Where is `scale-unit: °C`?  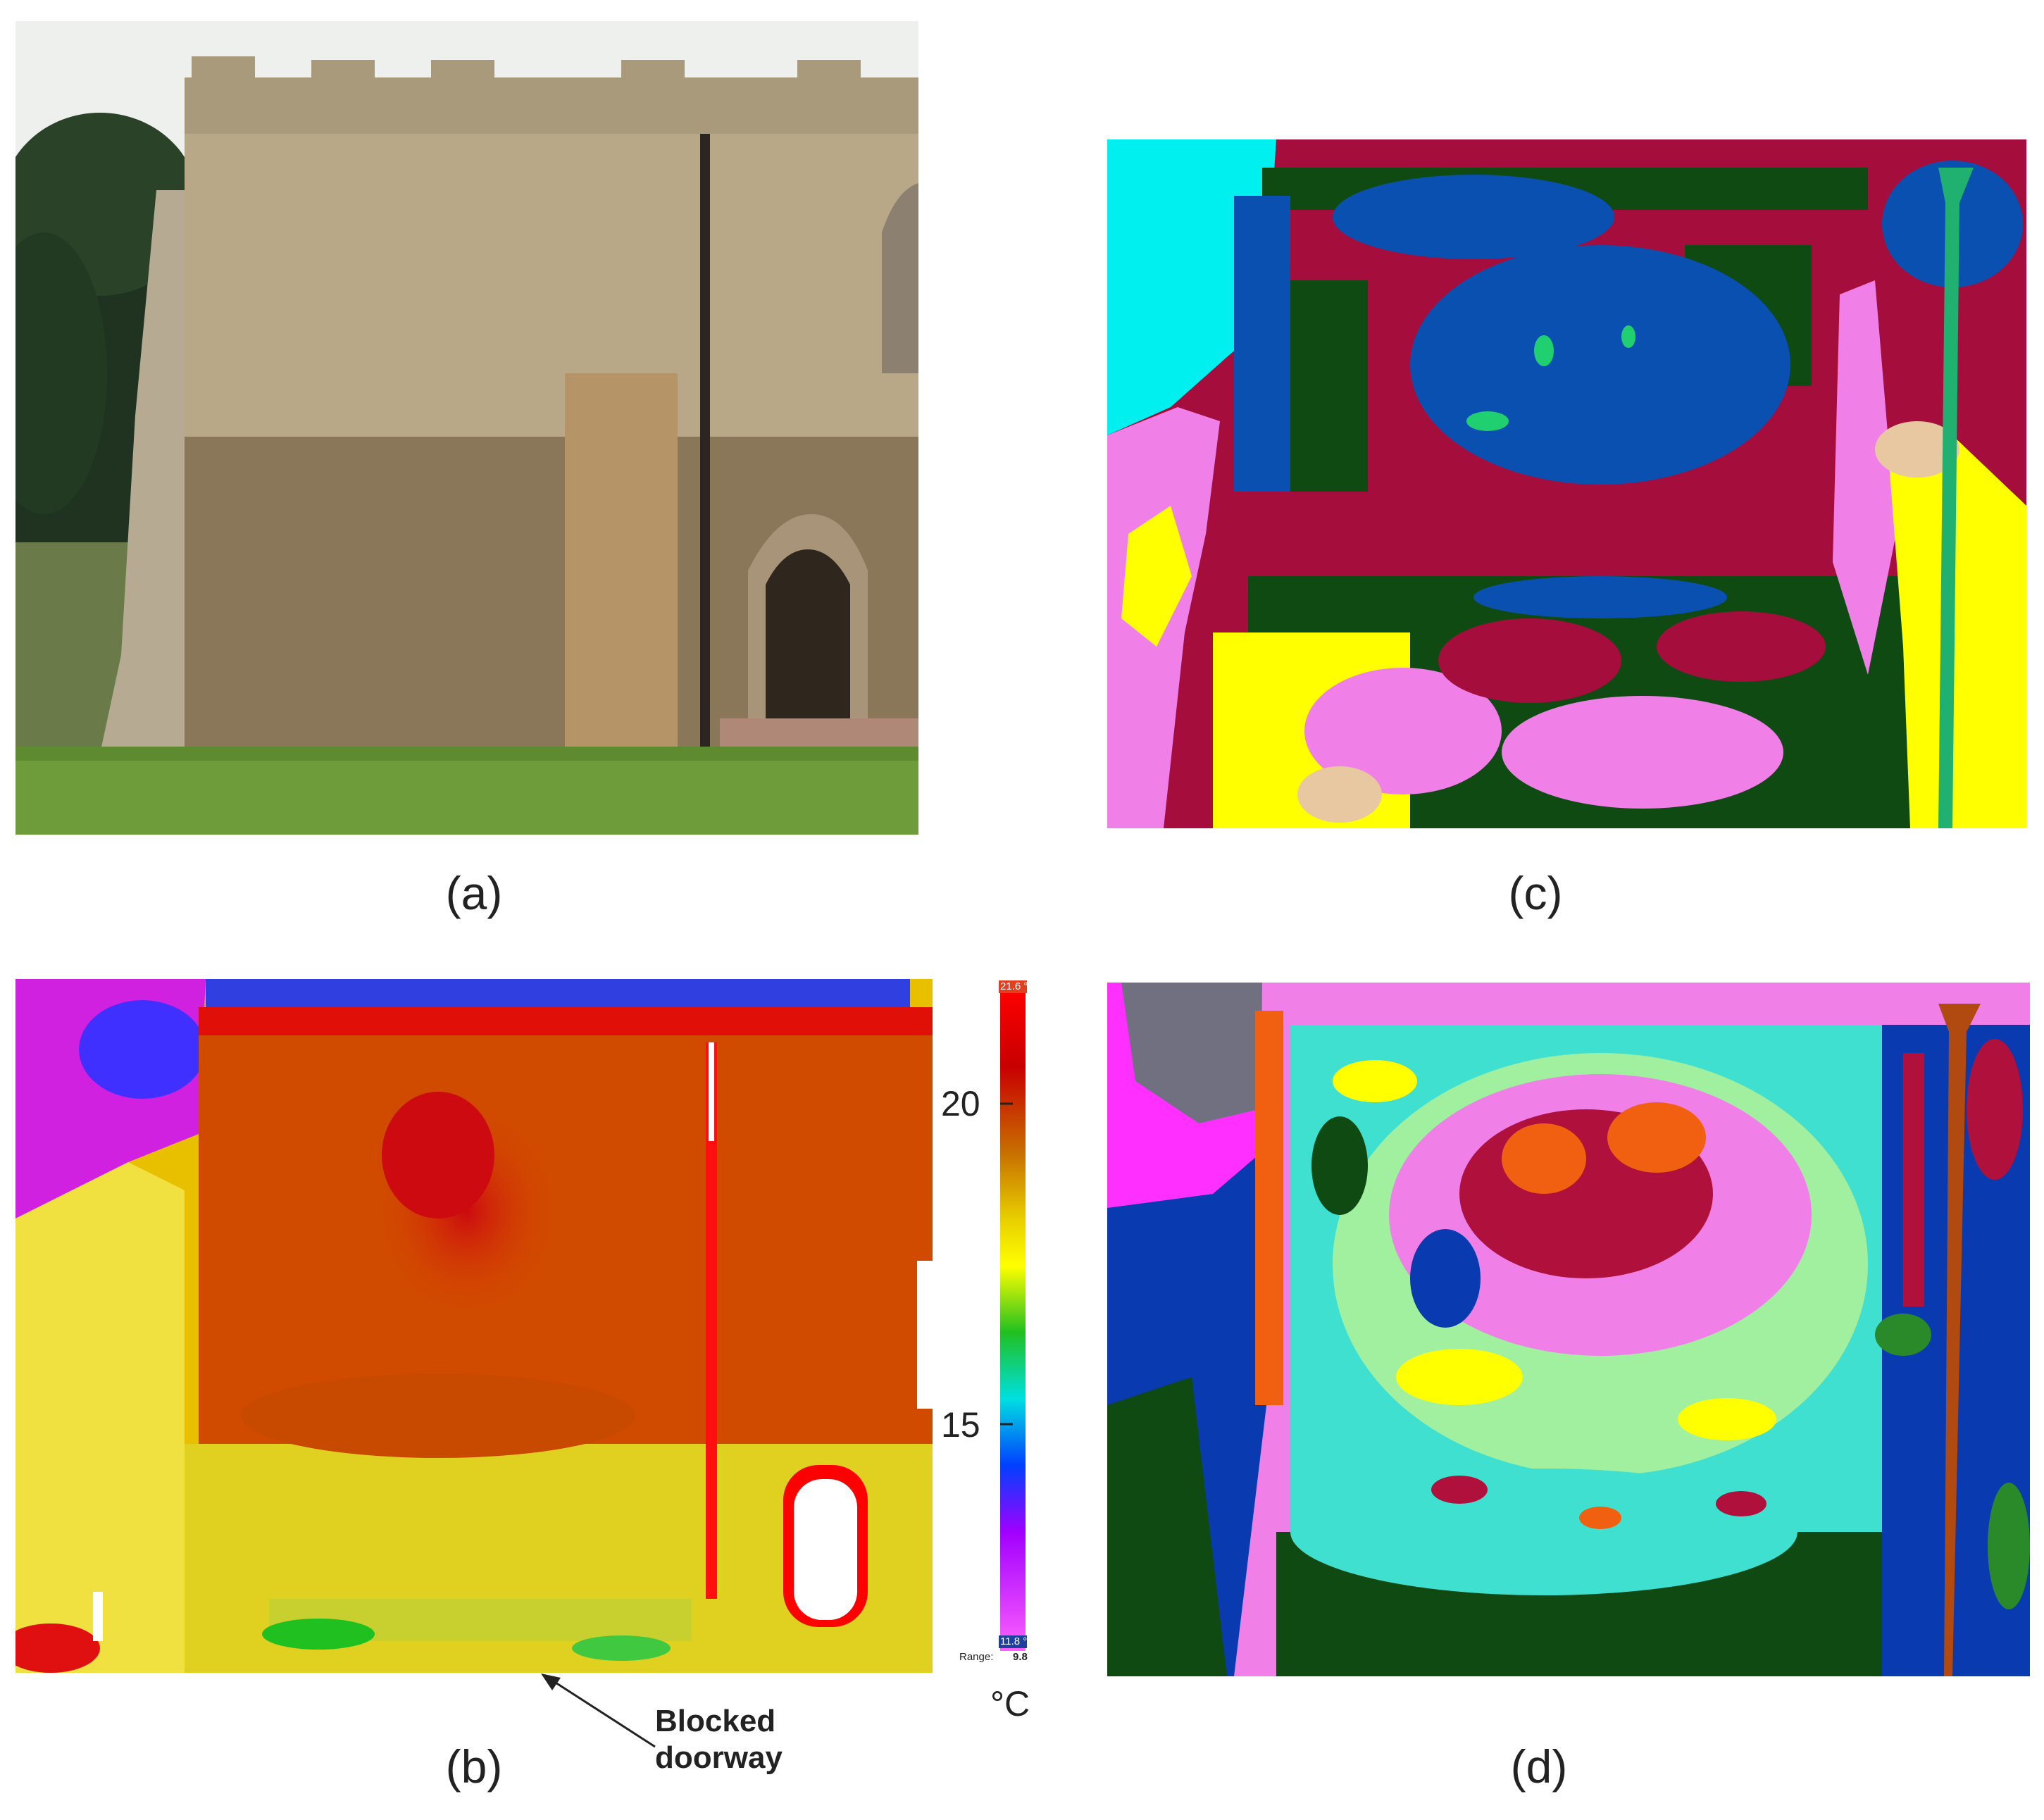 scale-unit: °C is located at coordinates (1010, 1704).